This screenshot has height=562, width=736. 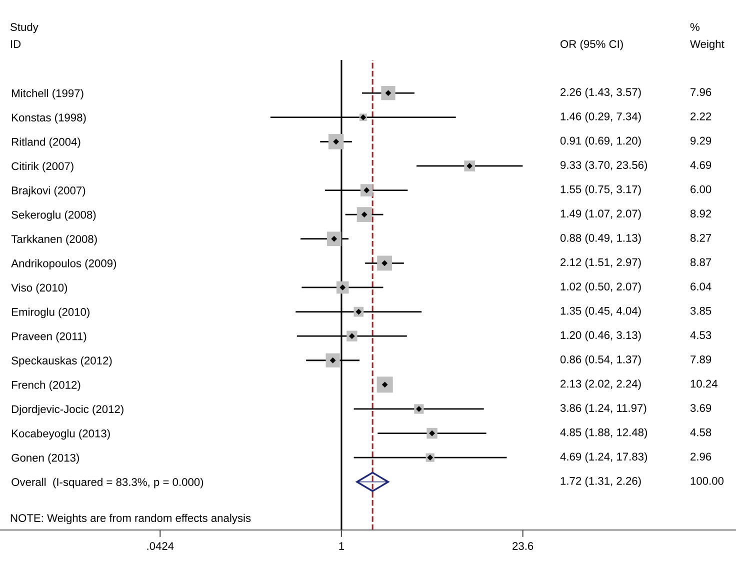 What do you see at coordinates (61, 434) in the screenshot?
I see `y-tick-label: Kocabeyoglu (2013)` at bounding box center [61, 434].